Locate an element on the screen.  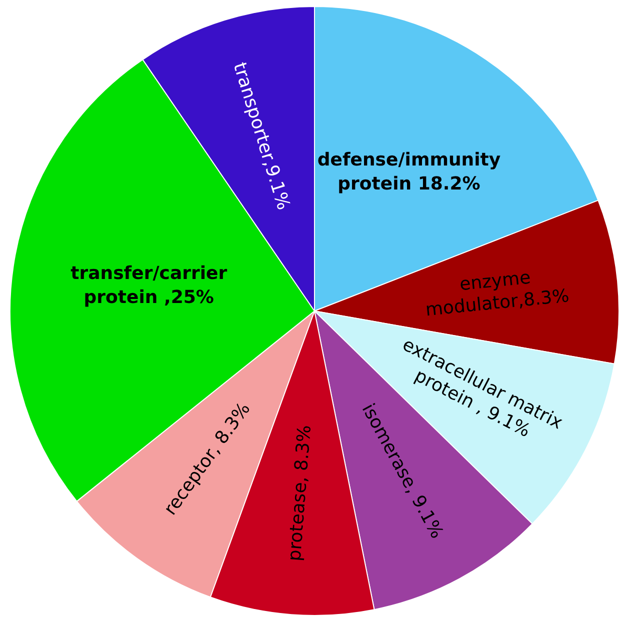
slice-label: defense/immunity protein 18.2% is located at coordinates (409, 171).